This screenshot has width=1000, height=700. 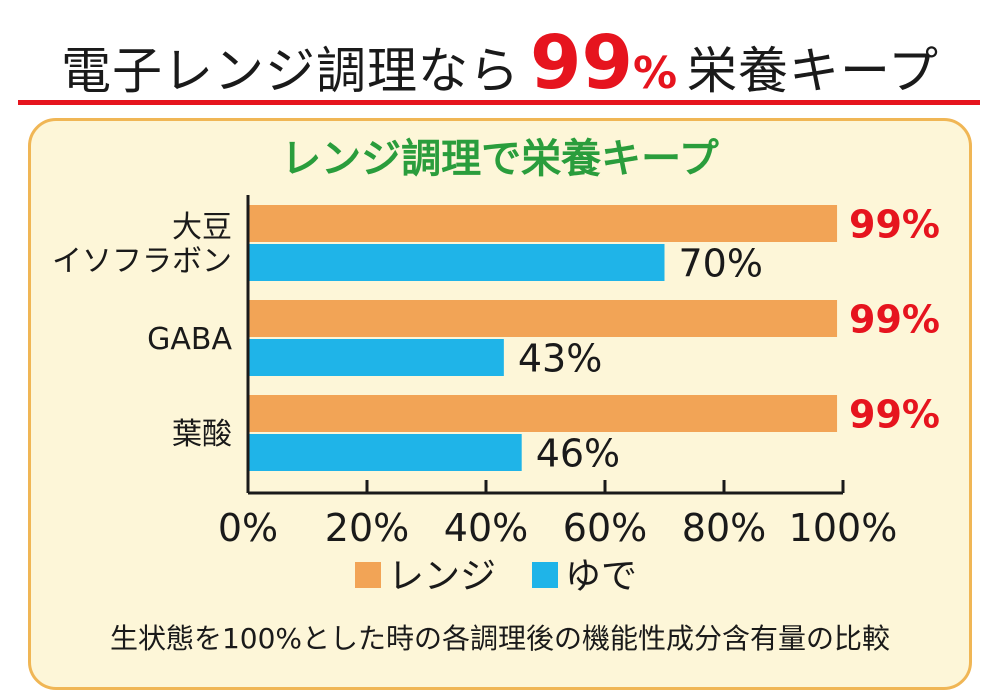 I want to click on category-label-0-0: 大豆, so click(x=202, y=227).